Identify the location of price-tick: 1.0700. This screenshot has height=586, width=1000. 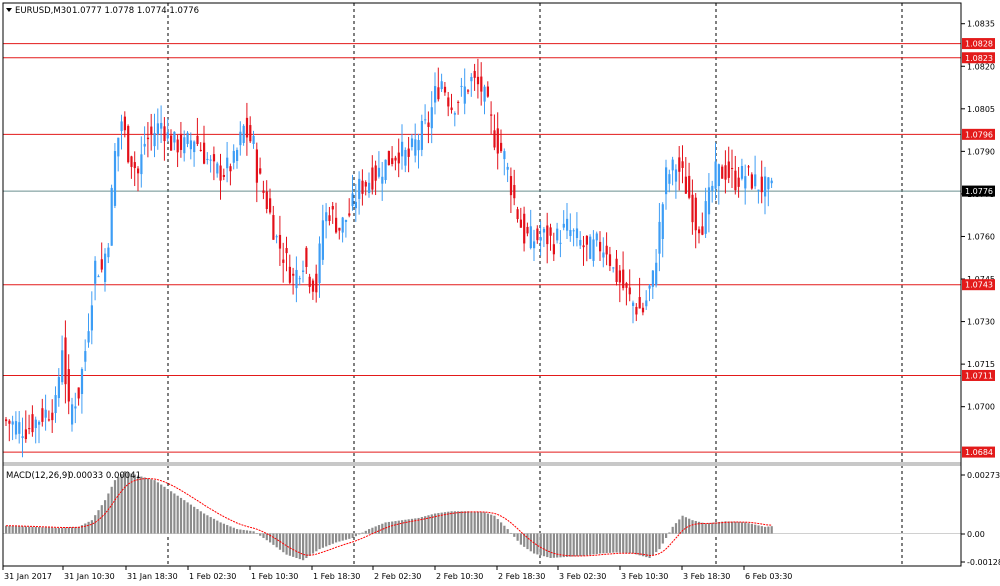
(981, 407).